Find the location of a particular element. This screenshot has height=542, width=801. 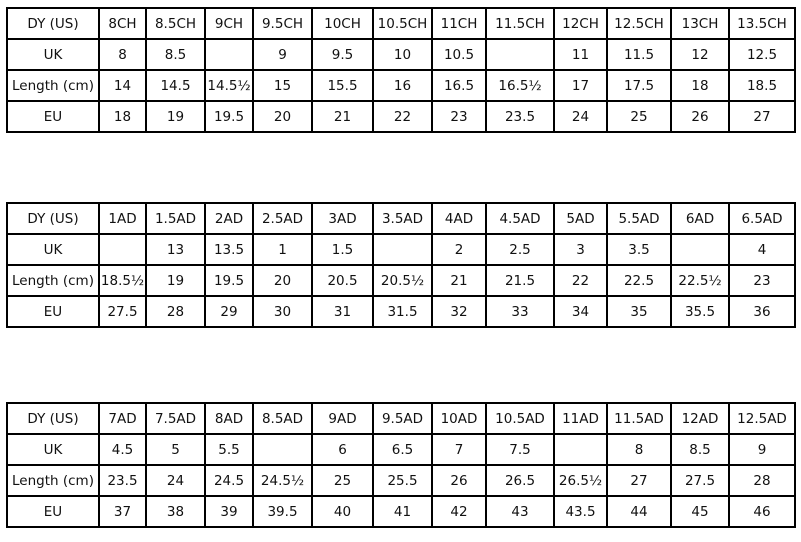

size-cell: 14 is located at coordinates (122, 85).